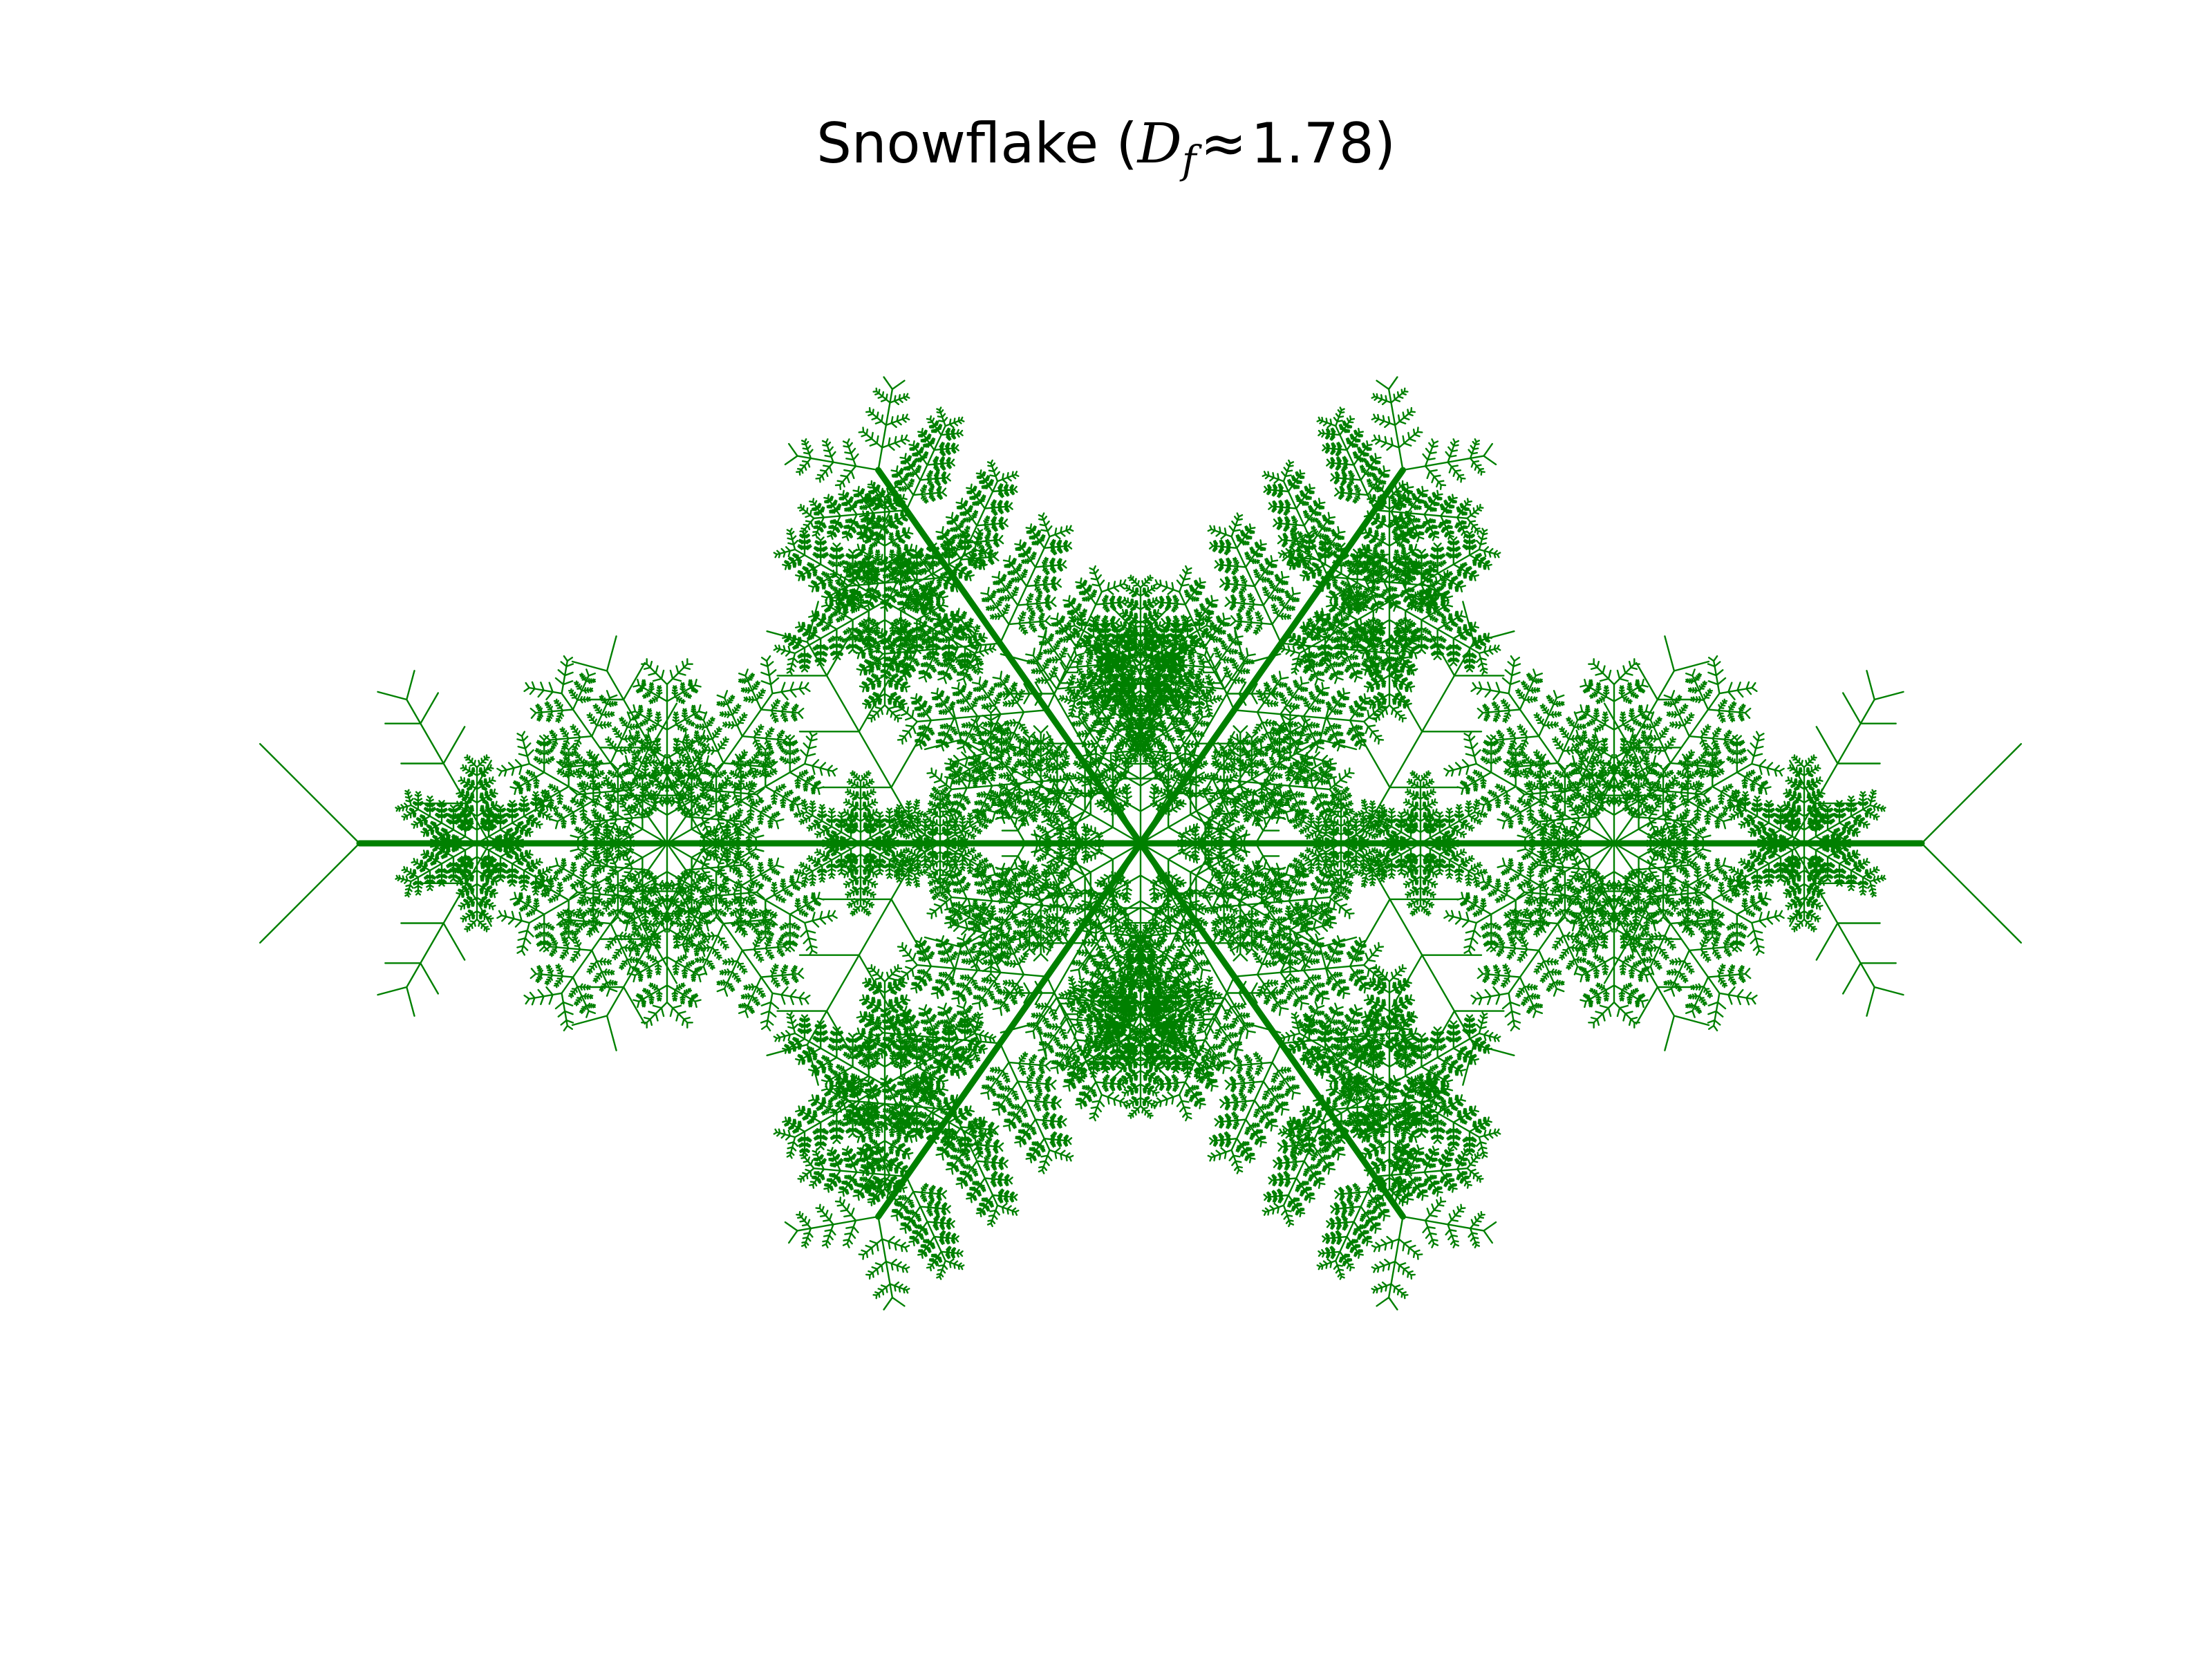 The image size is (2212, 1659). I want to click on figure-title: Snowflake (Df≈1.78), so click(1106, 145).